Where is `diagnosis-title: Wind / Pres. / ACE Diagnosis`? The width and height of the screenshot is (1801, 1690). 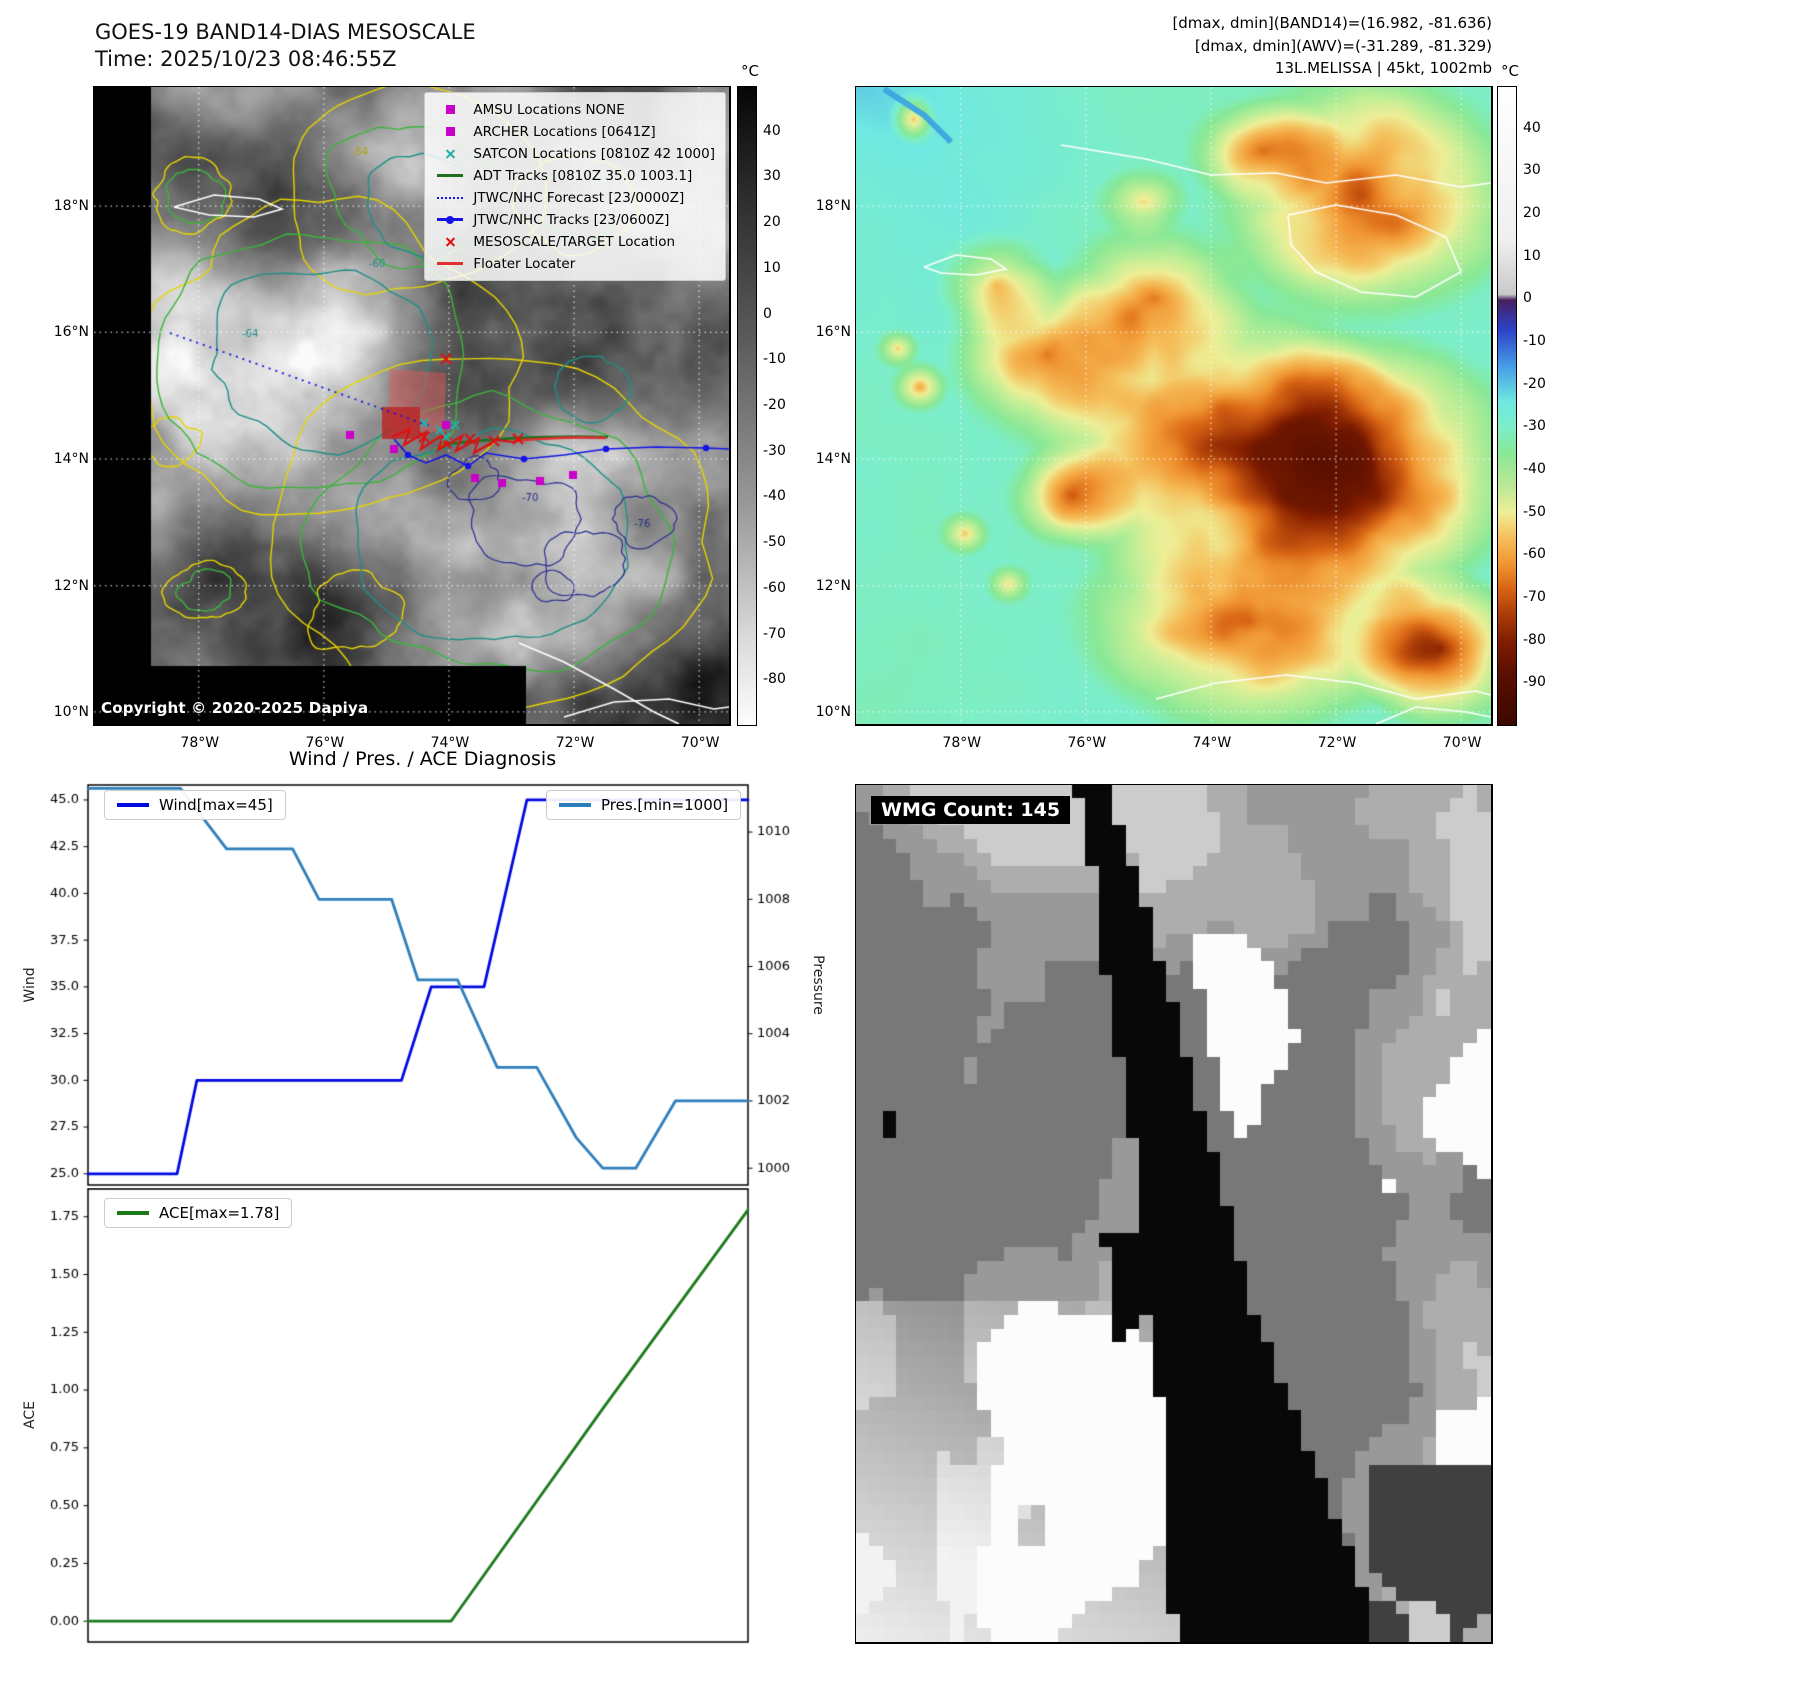
diagnosis-title: Wind / Pres. / ACE Diagnosis is located at coordinates (422, 759).